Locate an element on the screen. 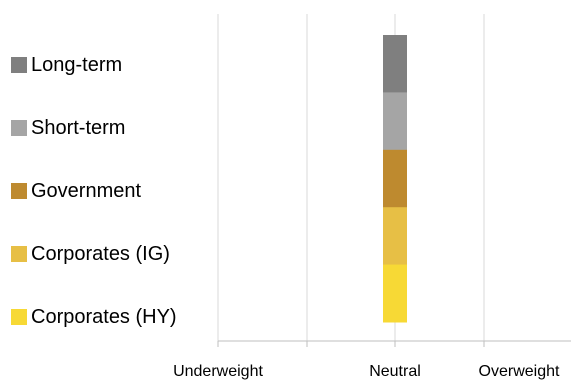 Image resolution: width=571 pixels, height=381 pixels. legend-item: Short-term is located at coordinates (68, 128).